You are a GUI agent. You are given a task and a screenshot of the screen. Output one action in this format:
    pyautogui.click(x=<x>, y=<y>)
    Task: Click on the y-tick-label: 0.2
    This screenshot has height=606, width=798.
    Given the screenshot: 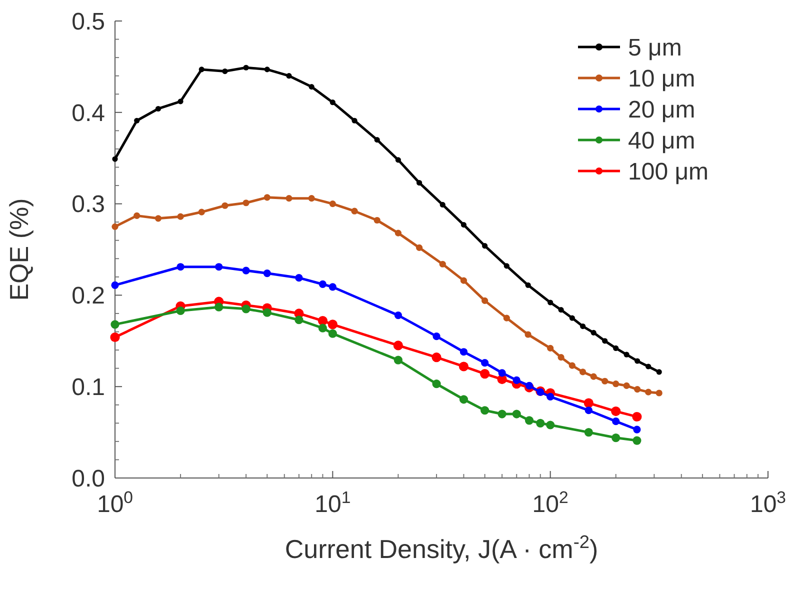 What is the action you would take?
    pyautogui.click(x=88, y=296)
    